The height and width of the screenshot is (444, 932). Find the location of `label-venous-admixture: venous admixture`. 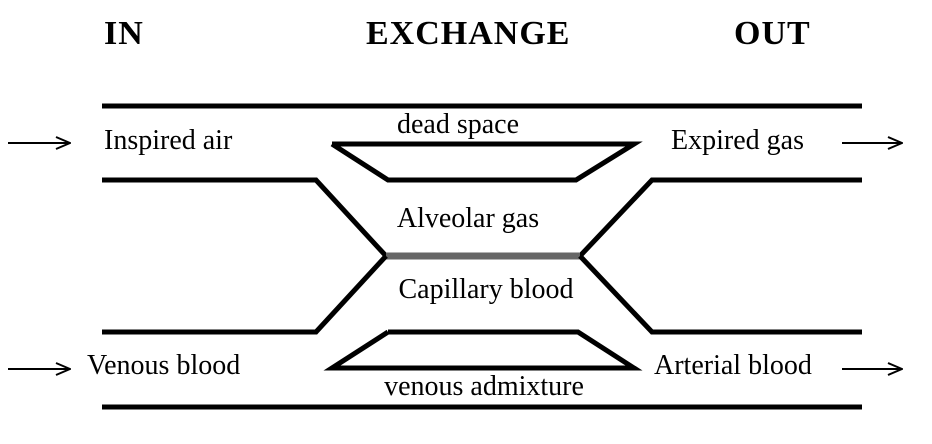

label-venous-admixture: venous admixture is located at coordinates (484, 386).